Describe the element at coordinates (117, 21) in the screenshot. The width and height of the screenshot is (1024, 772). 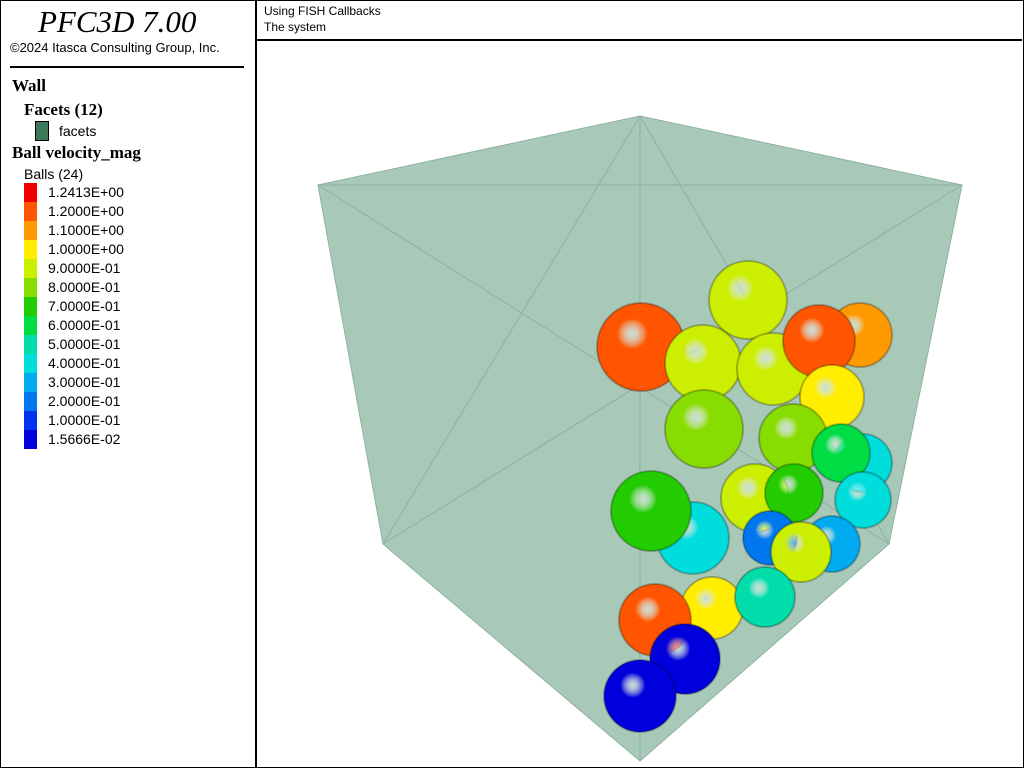
I see `app-title: PFC3D 7.00` at that location.